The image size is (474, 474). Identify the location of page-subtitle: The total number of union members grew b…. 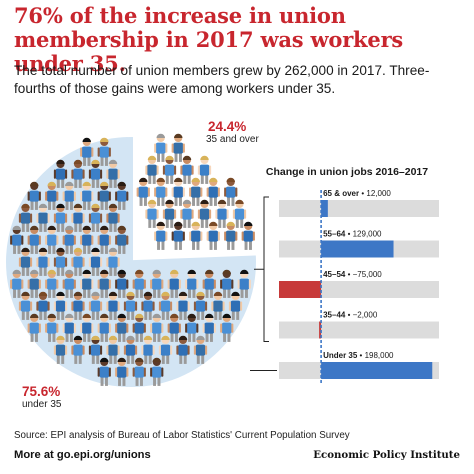
(222, 79).